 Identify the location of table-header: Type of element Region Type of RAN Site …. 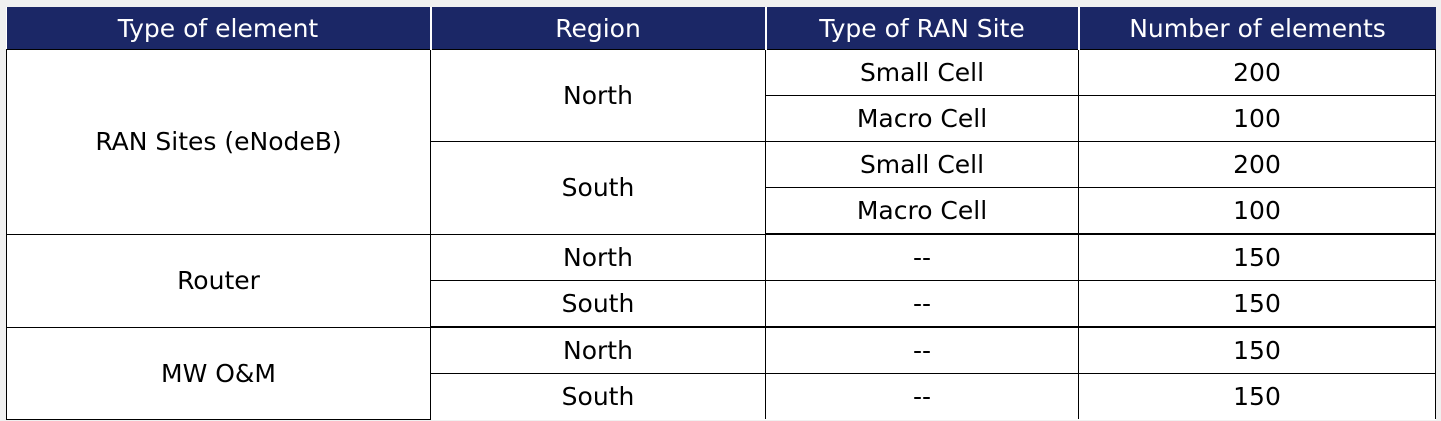
(721, 28).